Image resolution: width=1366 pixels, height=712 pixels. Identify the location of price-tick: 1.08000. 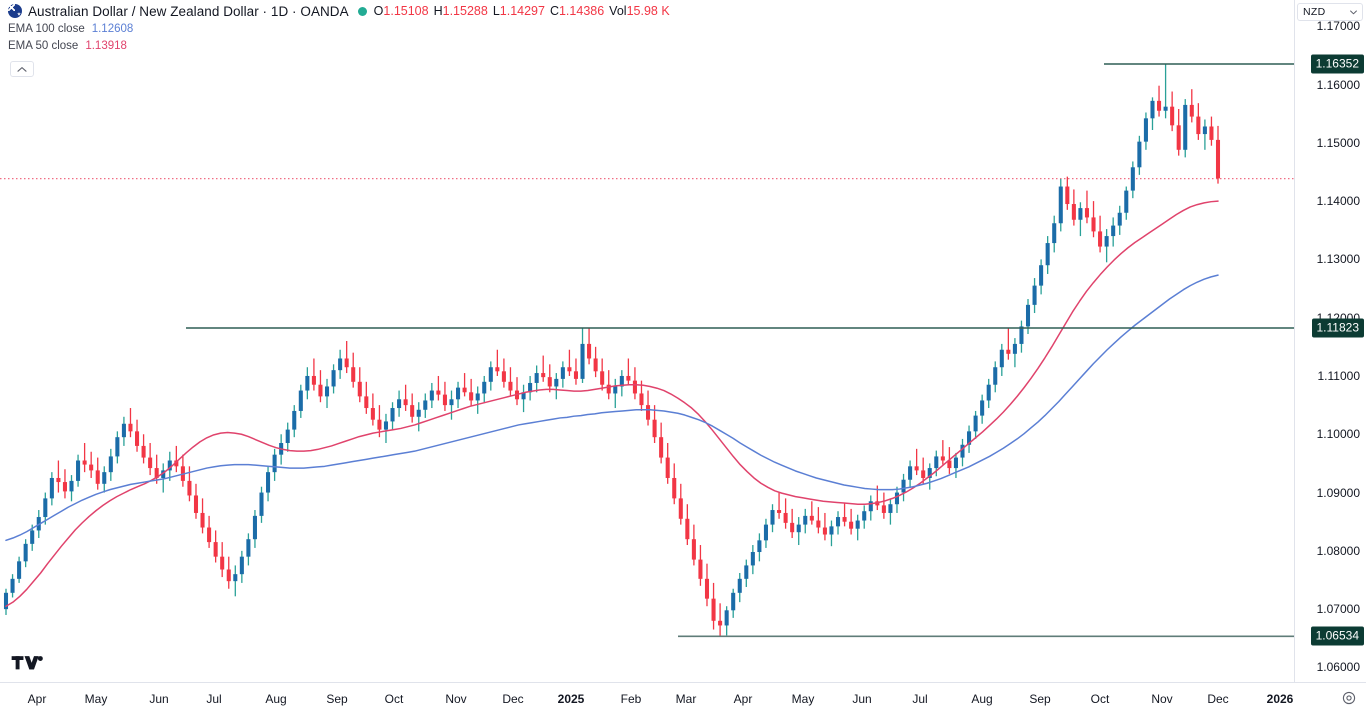
(1338, 550).